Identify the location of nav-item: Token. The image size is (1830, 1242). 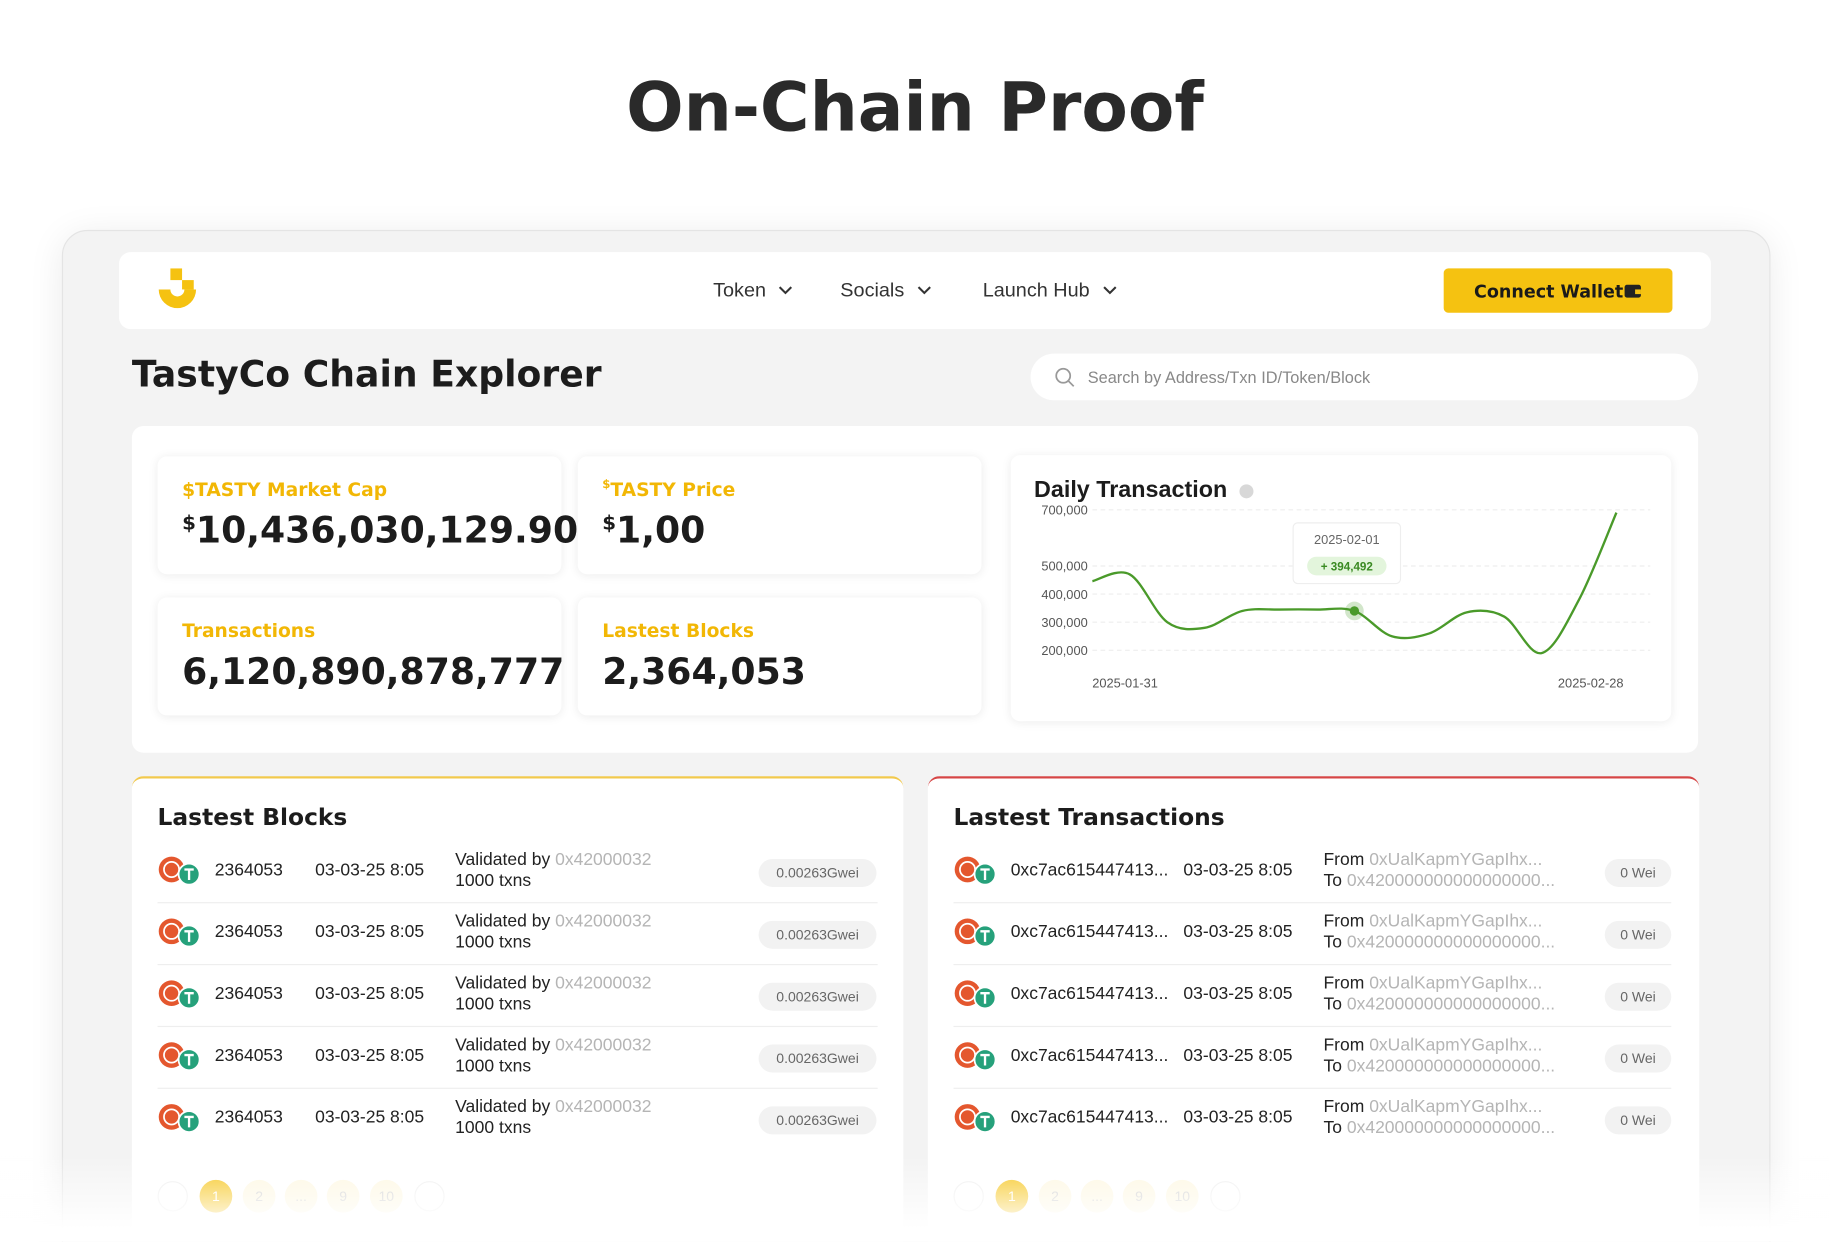
(753, 290).